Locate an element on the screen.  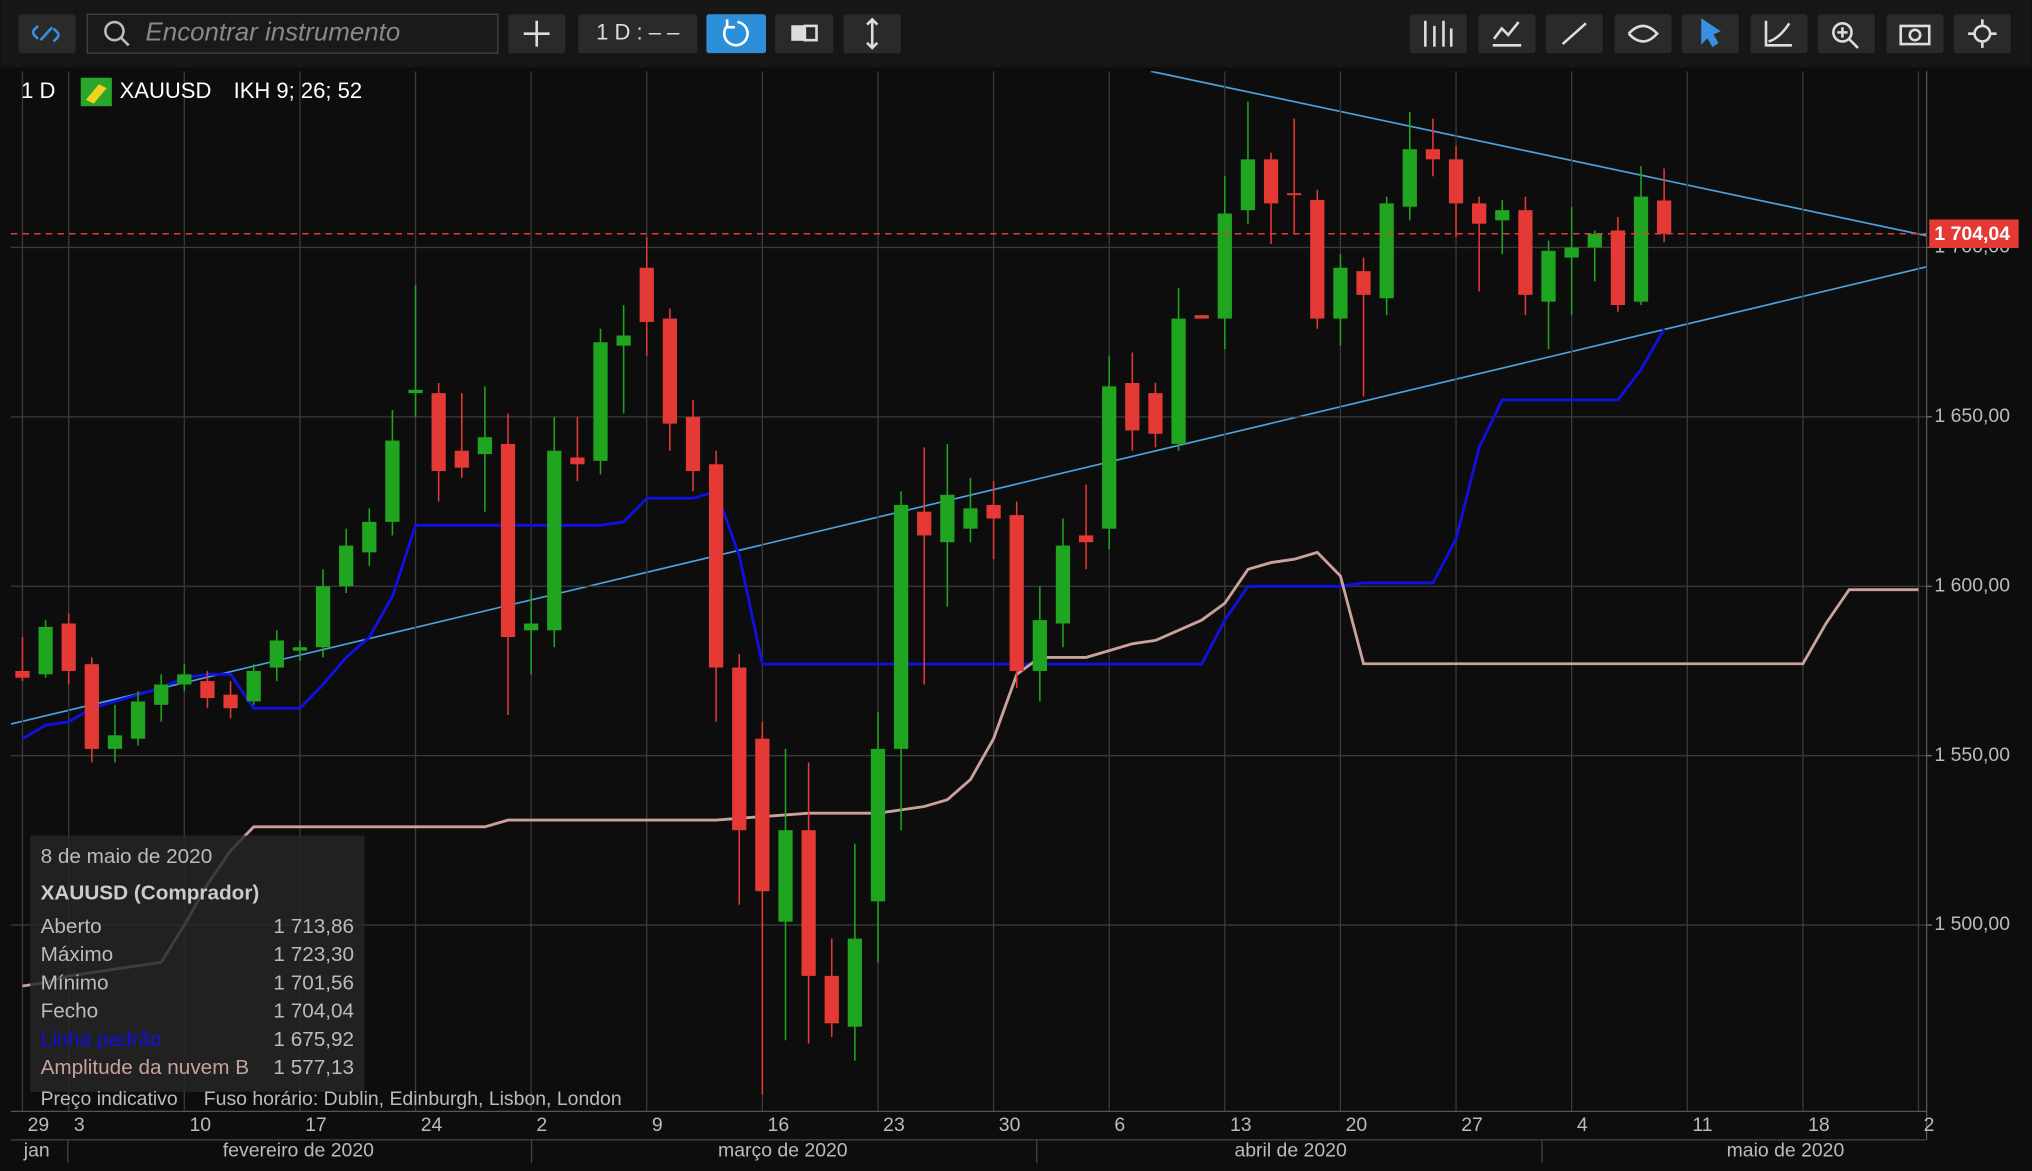
month-label: maio de 2020 is located at coordinates (1786, 1151).